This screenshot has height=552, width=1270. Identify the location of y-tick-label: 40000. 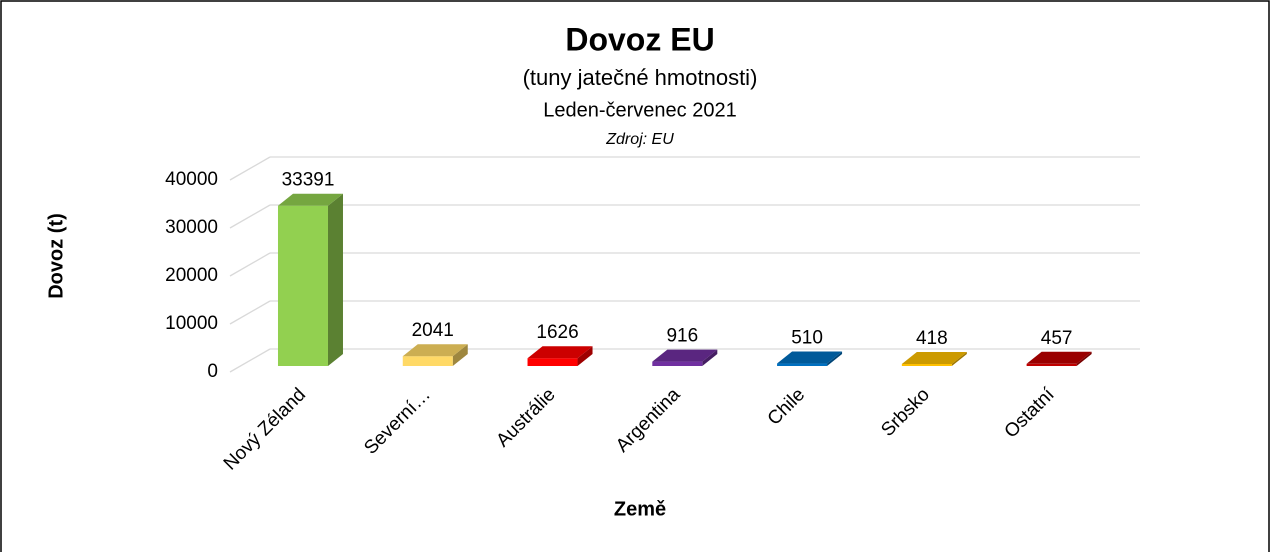
(191, 179).